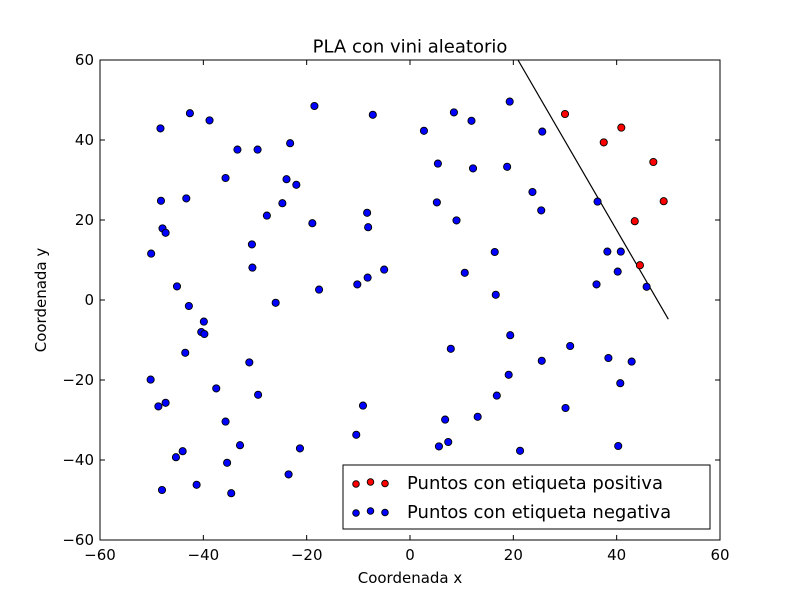 This screenshot has width=800, height=600. I want to click on legend-box, so click(526, 497).